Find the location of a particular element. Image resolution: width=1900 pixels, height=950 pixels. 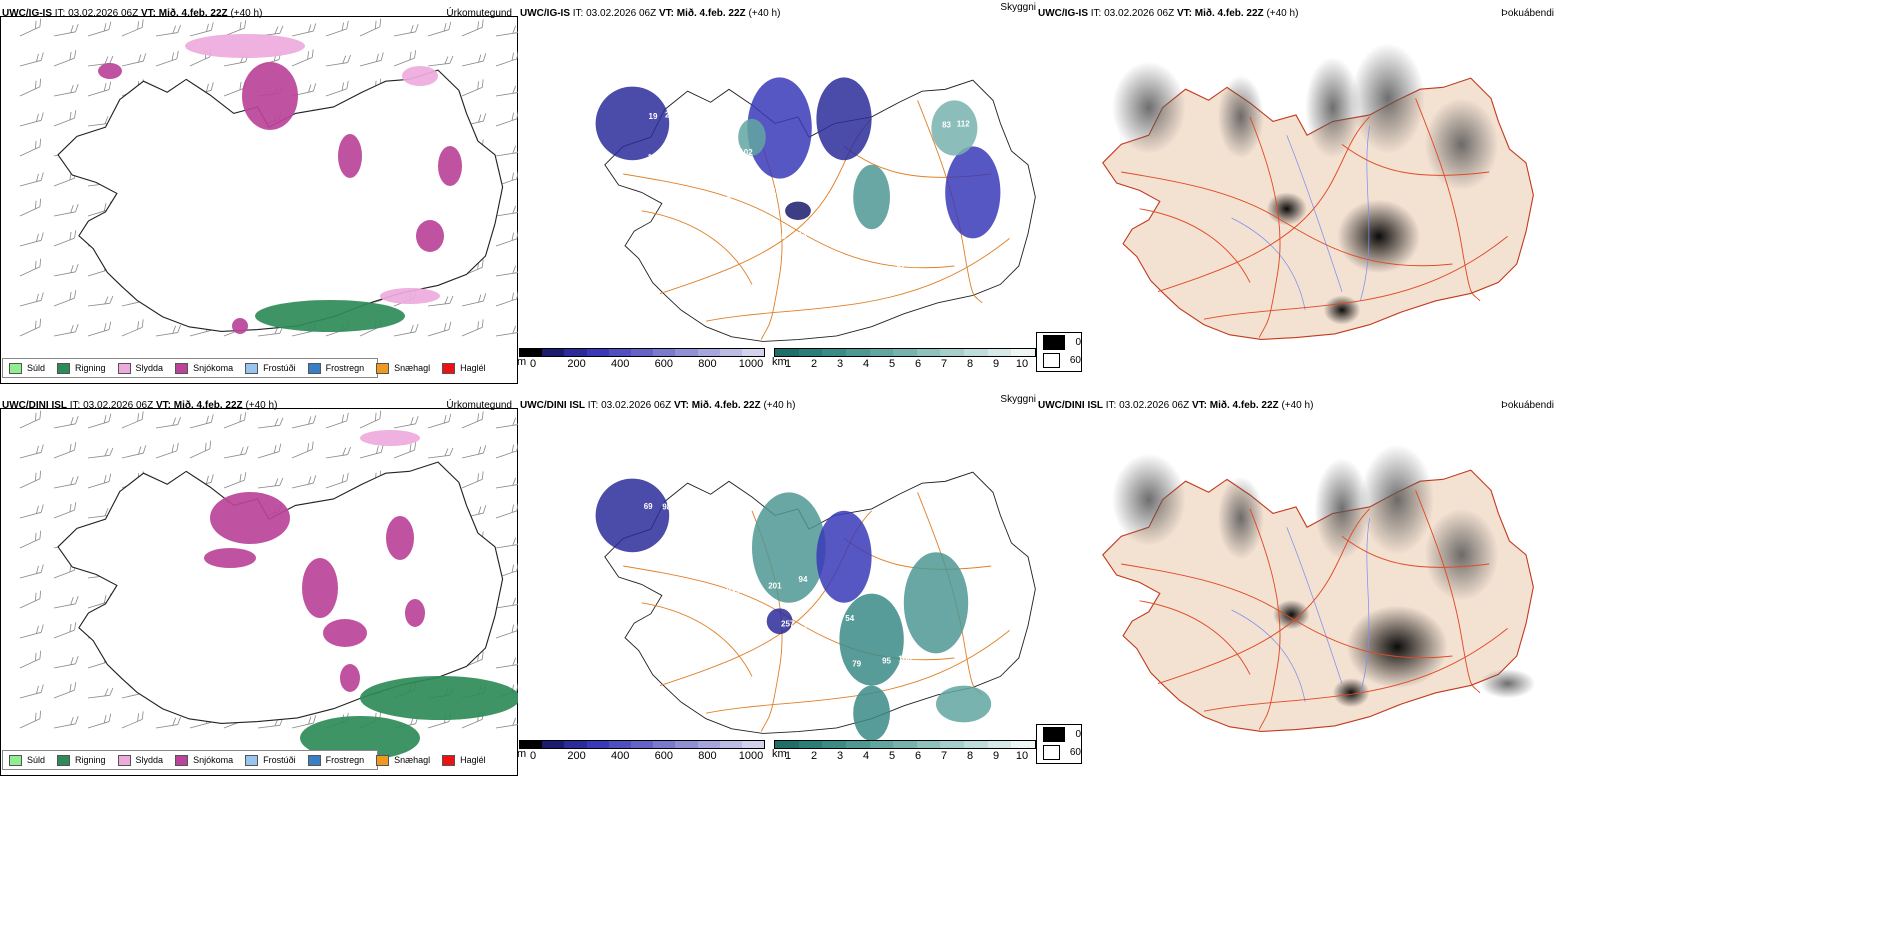

visibility-km-colorbar: km 1 2 3 4 5 6 7 8 9 10 is located at coordinates (904, 751).